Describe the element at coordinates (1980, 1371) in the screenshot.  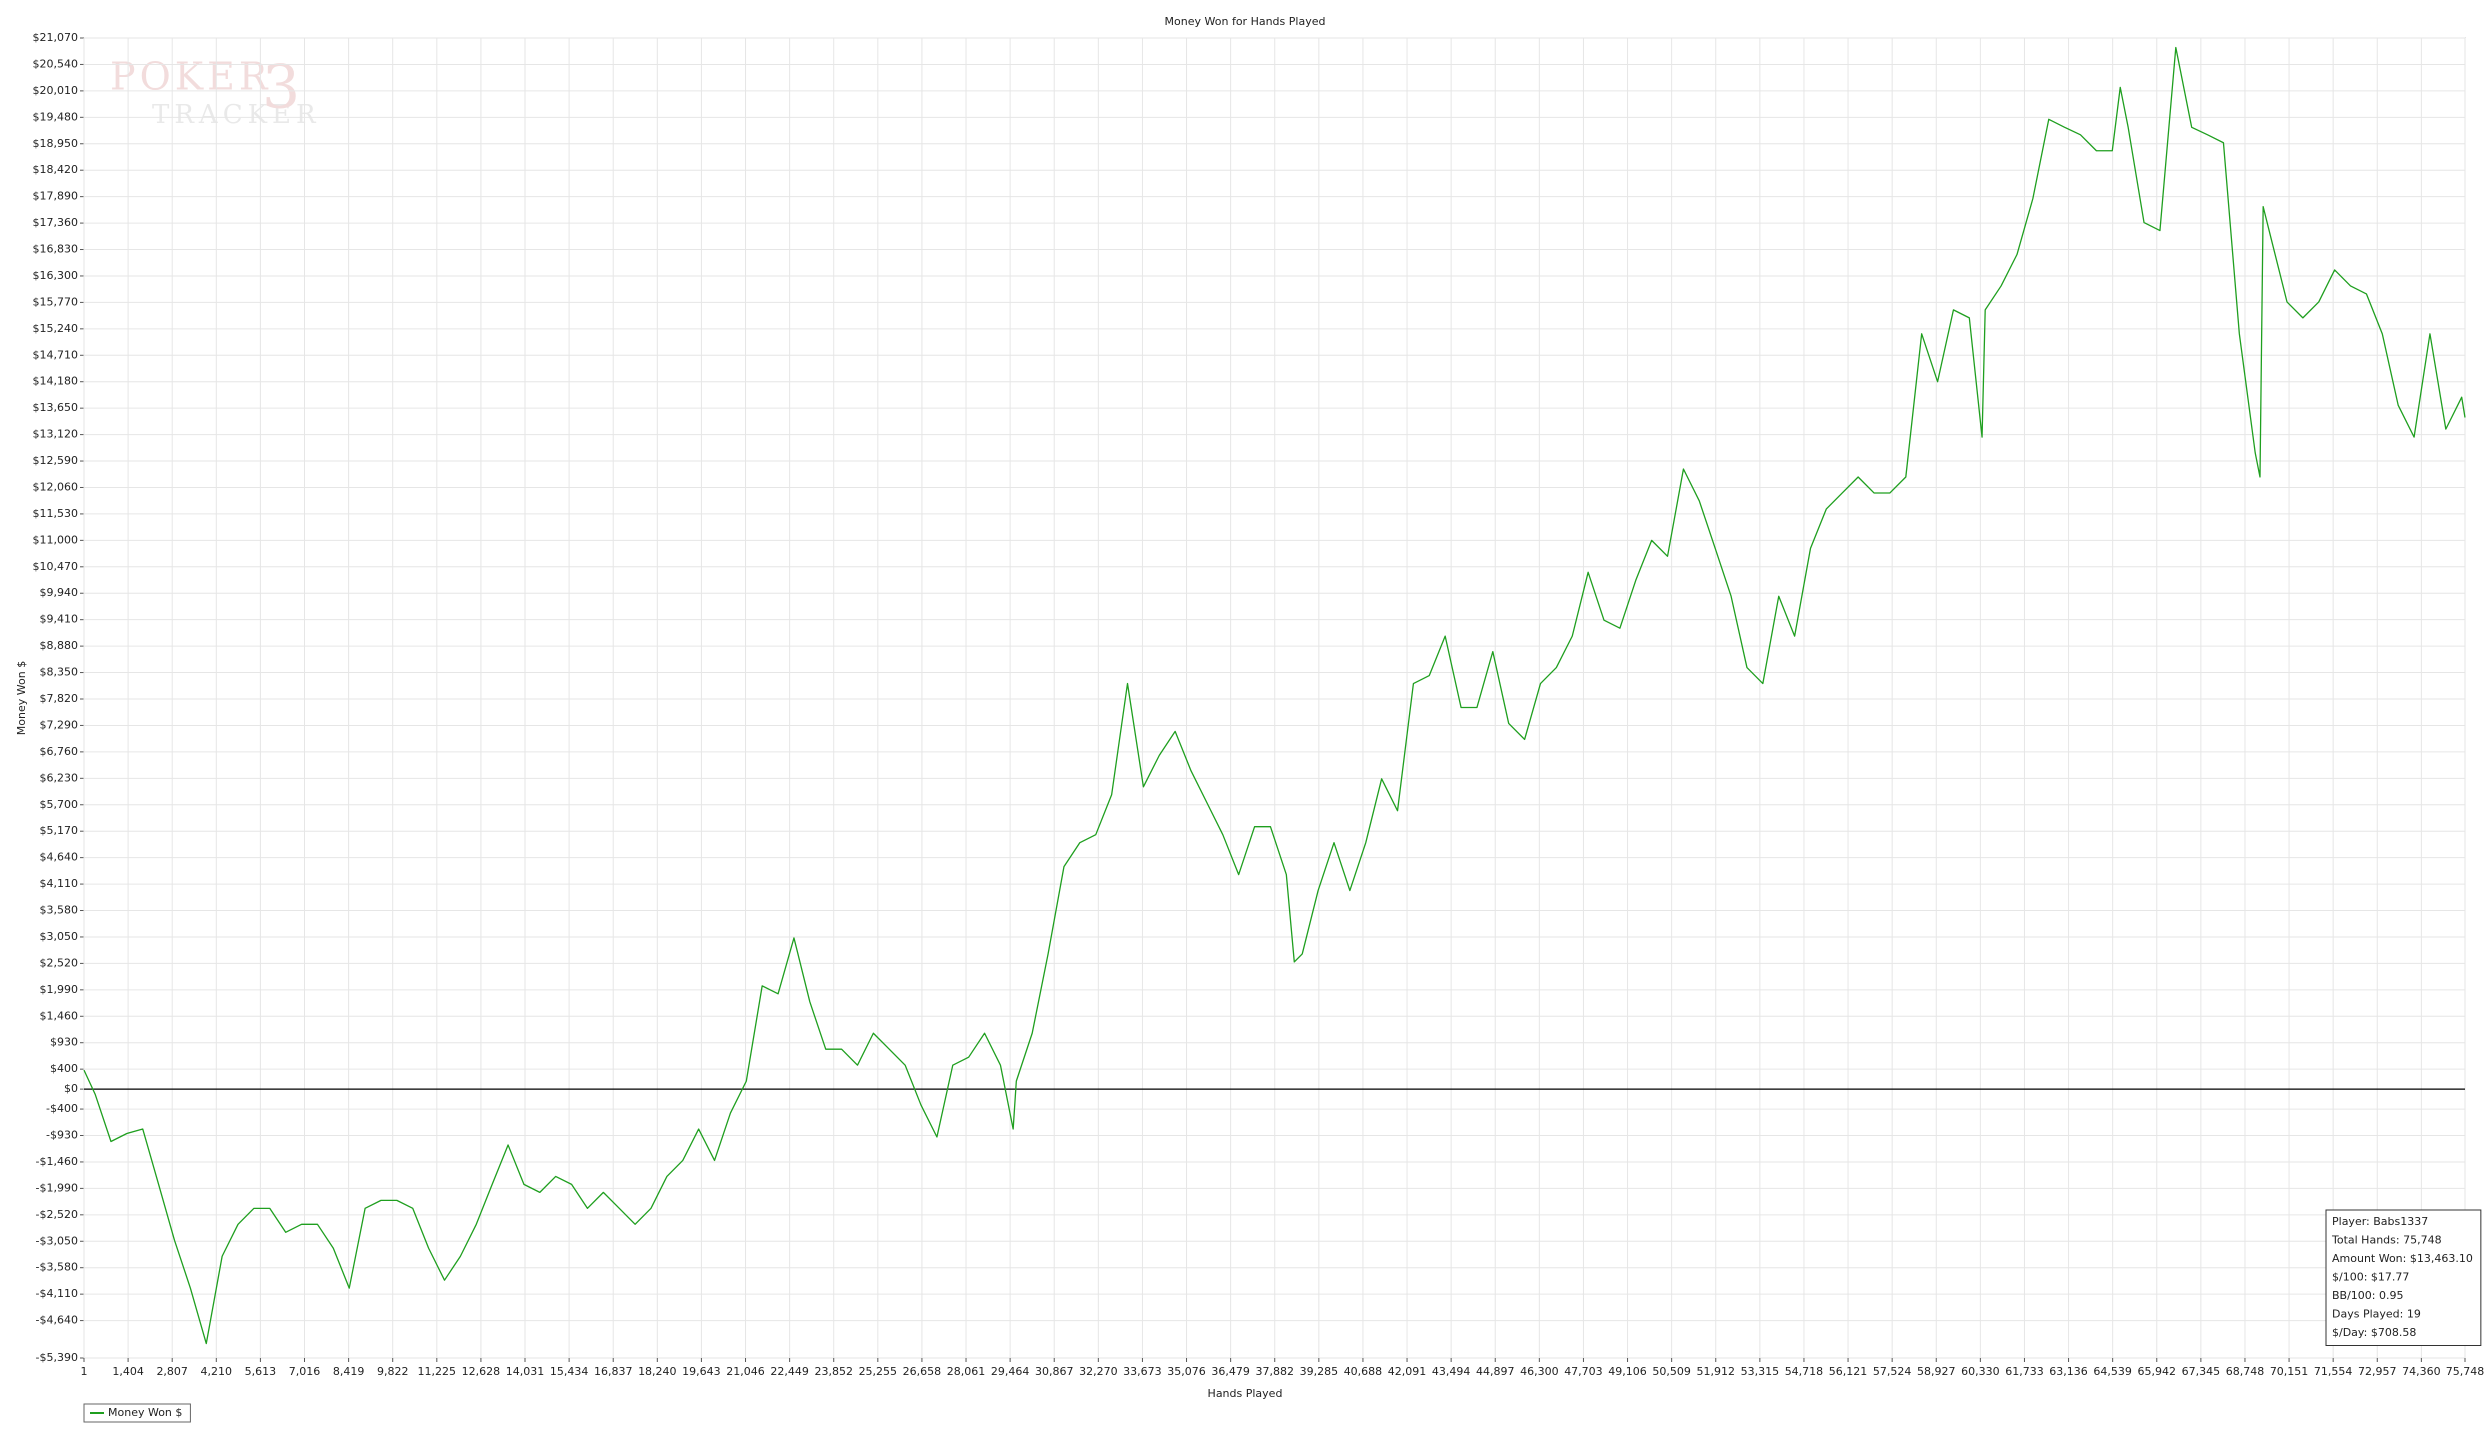
I see `x-tick-label: 60,330` at that location.